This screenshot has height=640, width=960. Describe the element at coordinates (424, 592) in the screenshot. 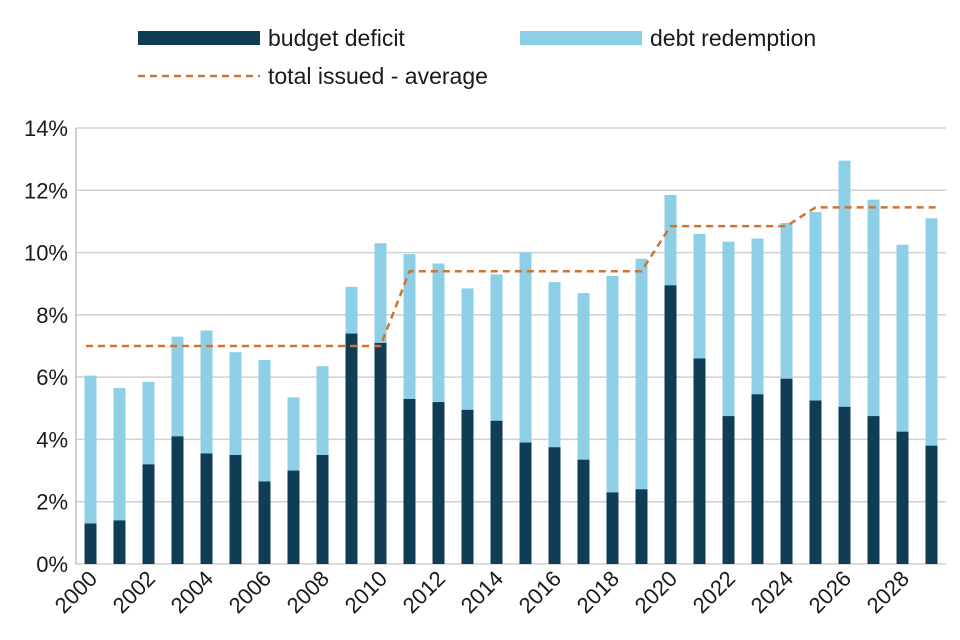

I see `x-tick-label: 2012` at that location.